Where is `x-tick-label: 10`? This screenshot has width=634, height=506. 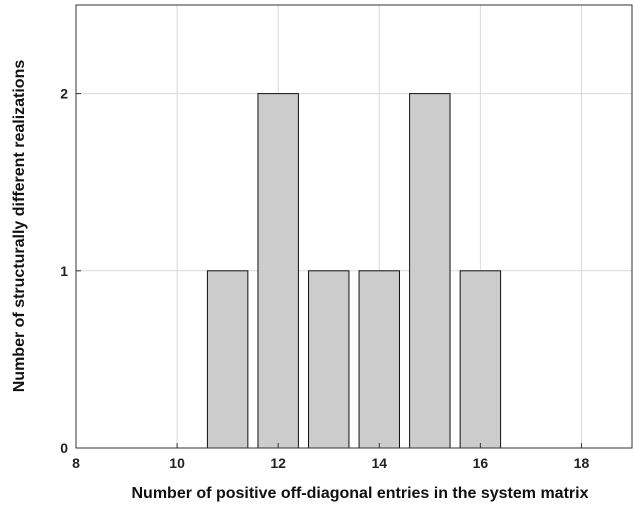 x-tick-label: 10 is located at coordinates (177, 463).